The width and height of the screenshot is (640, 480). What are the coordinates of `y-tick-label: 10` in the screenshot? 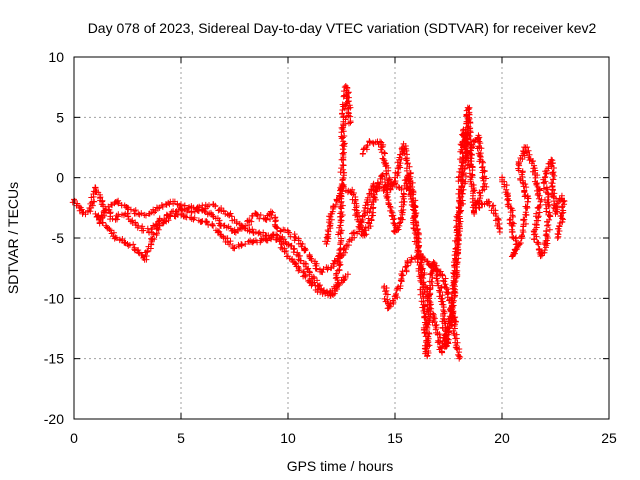 It's located at (56, 57).